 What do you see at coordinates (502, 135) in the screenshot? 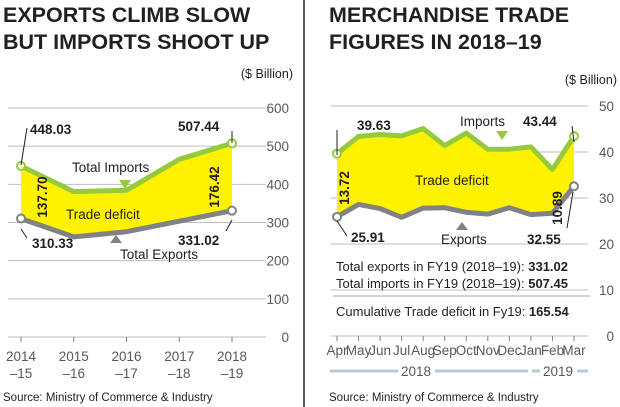
I see `right-imports-arrow-icon` at bounding box center [502, 135].